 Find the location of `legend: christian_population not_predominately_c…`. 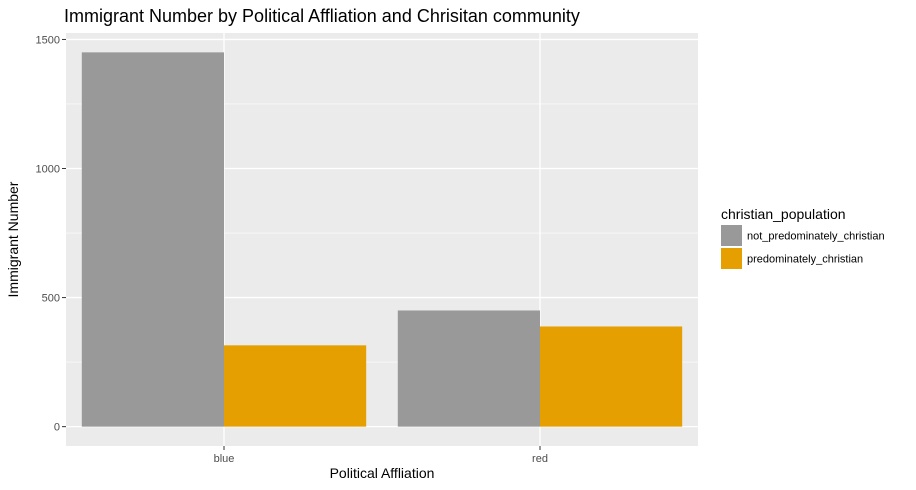

legend: christian_population not_predominately_c… is located at coordinates (803, 237).